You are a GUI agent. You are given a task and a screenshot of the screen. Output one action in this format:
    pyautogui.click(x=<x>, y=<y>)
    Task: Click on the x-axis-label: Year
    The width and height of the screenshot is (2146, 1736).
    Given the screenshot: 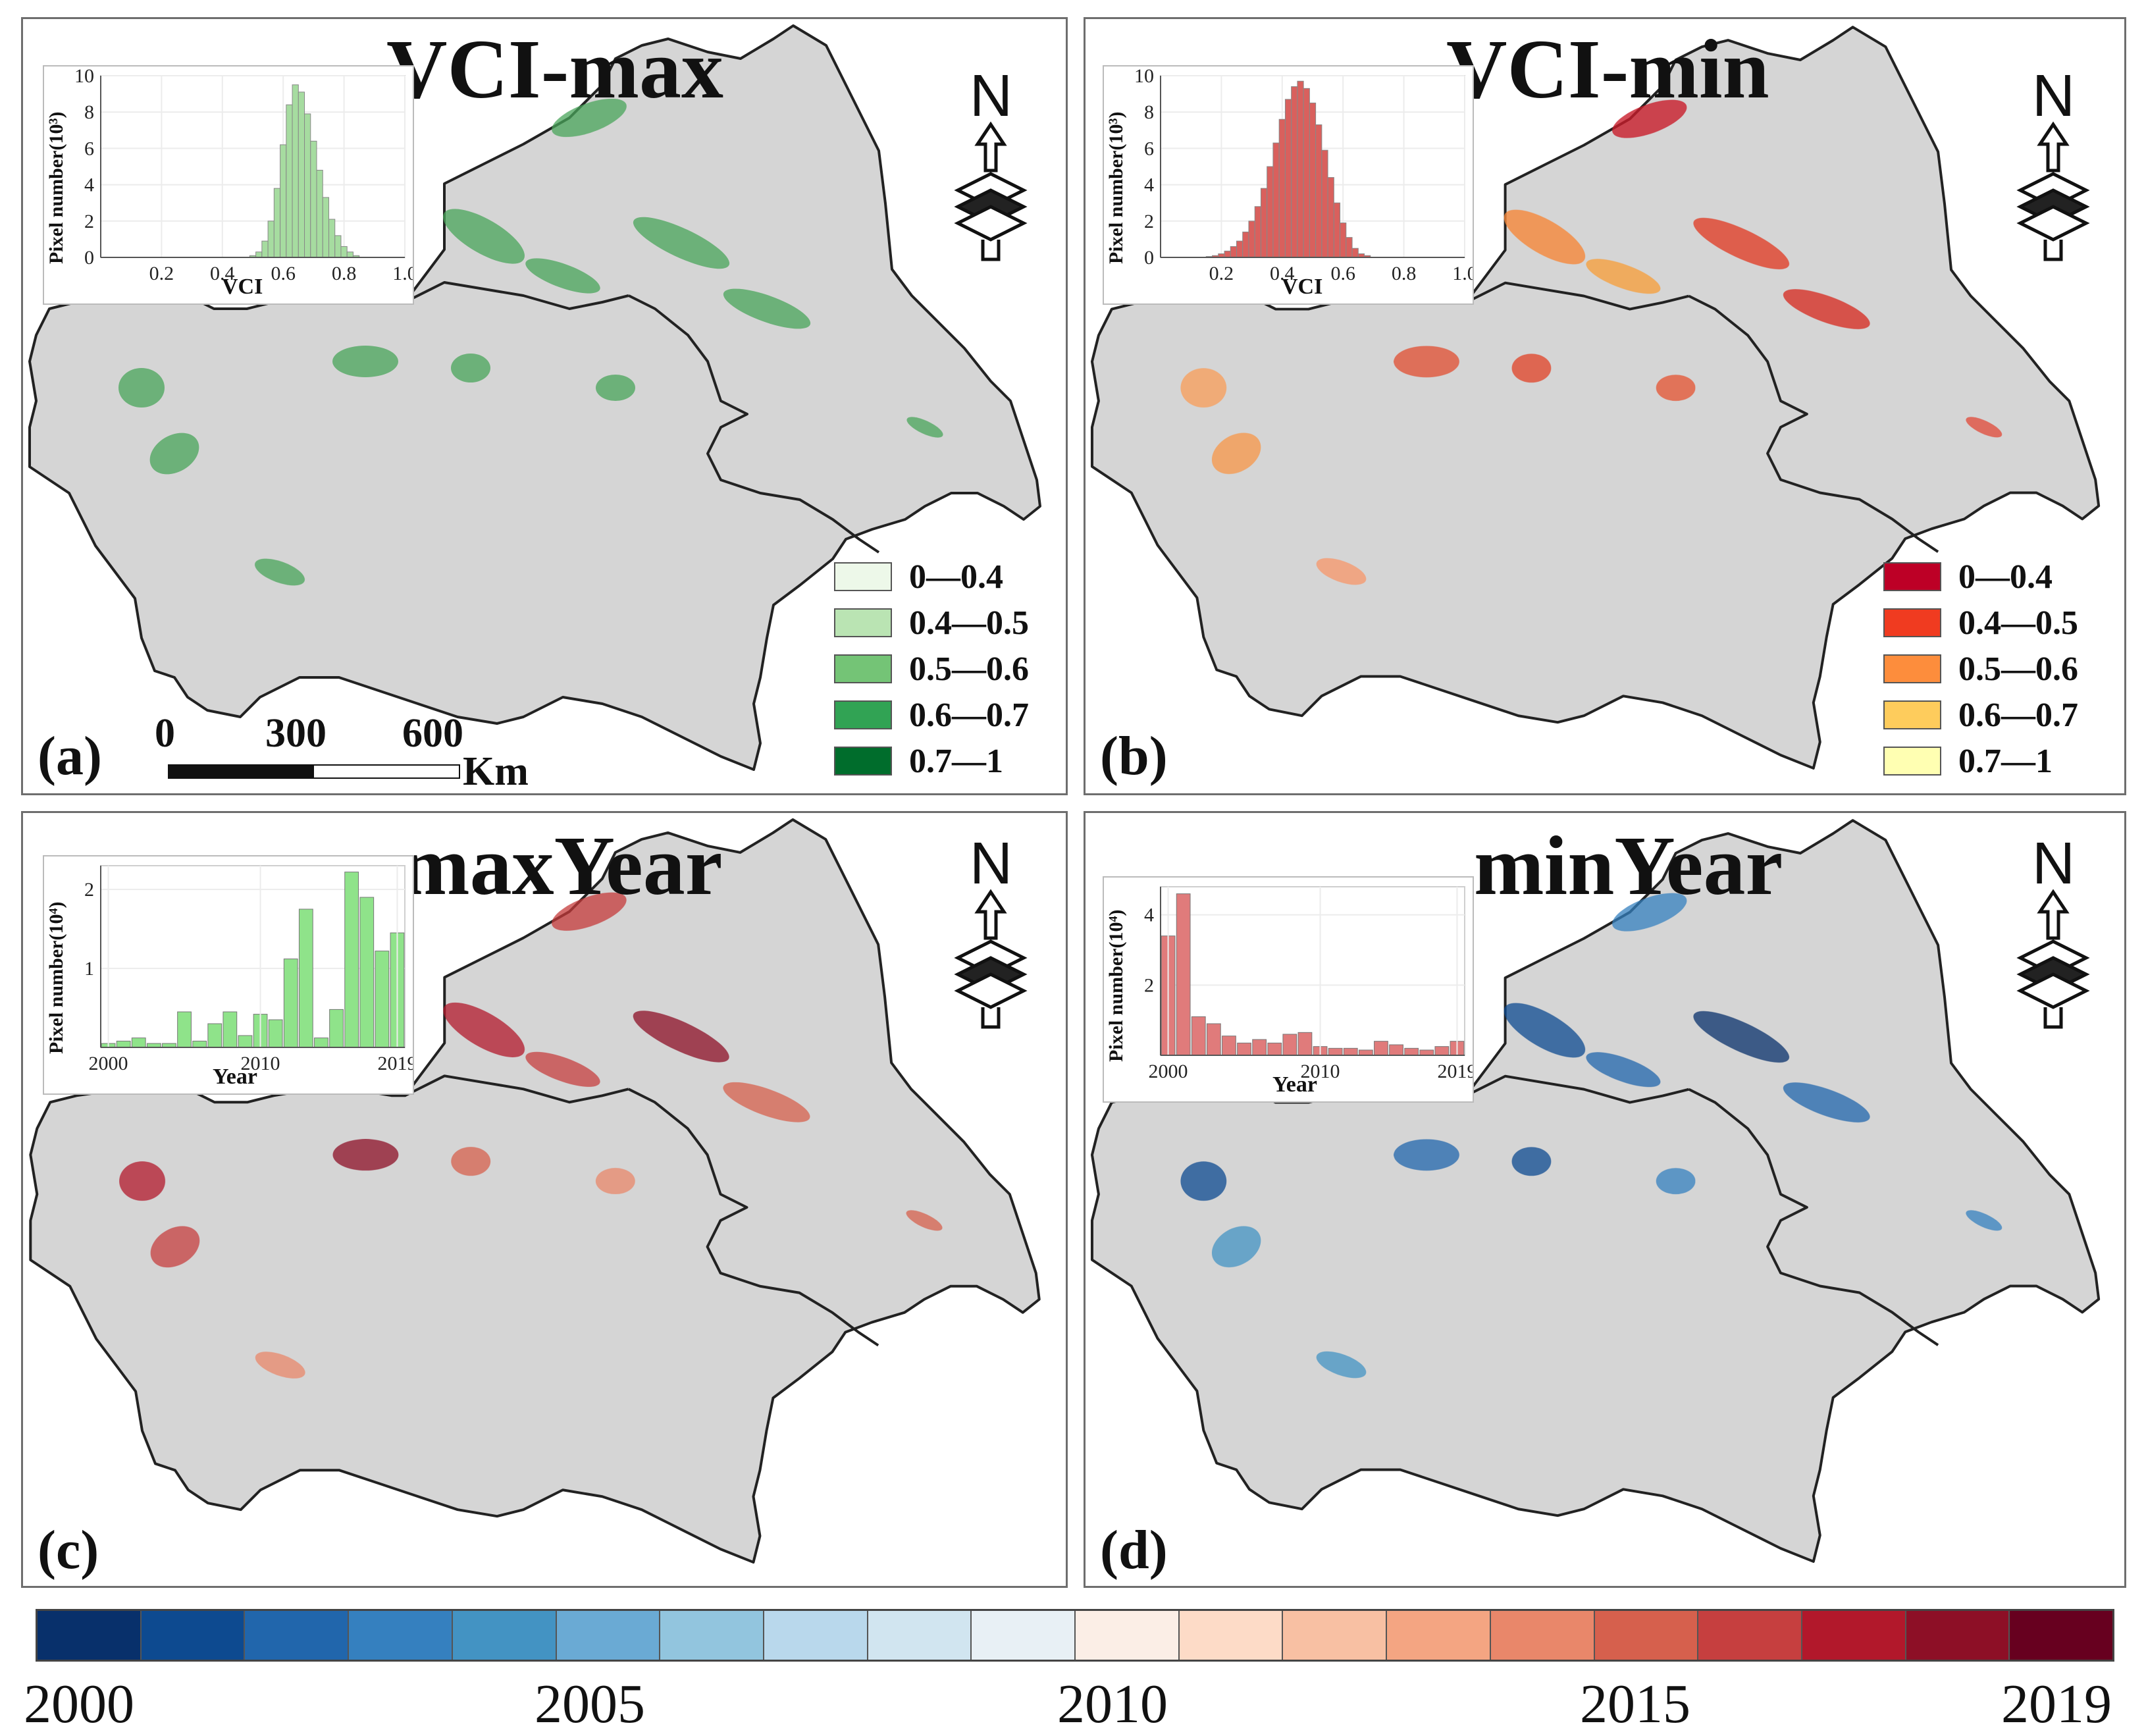 What is the action you would take?
    pyautogui.click(x=235, y=1077)
    